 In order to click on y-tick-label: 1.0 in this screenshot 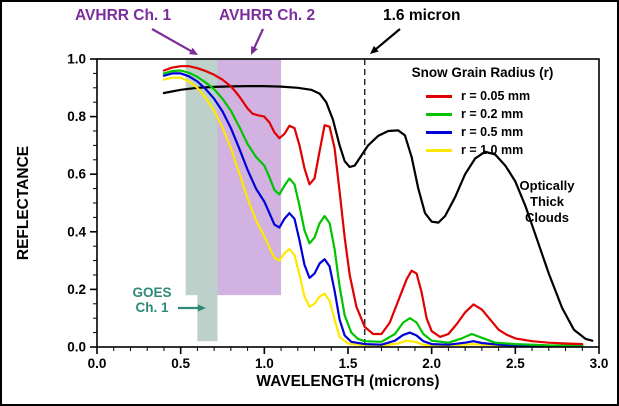, I will do `click(76, 59)`.